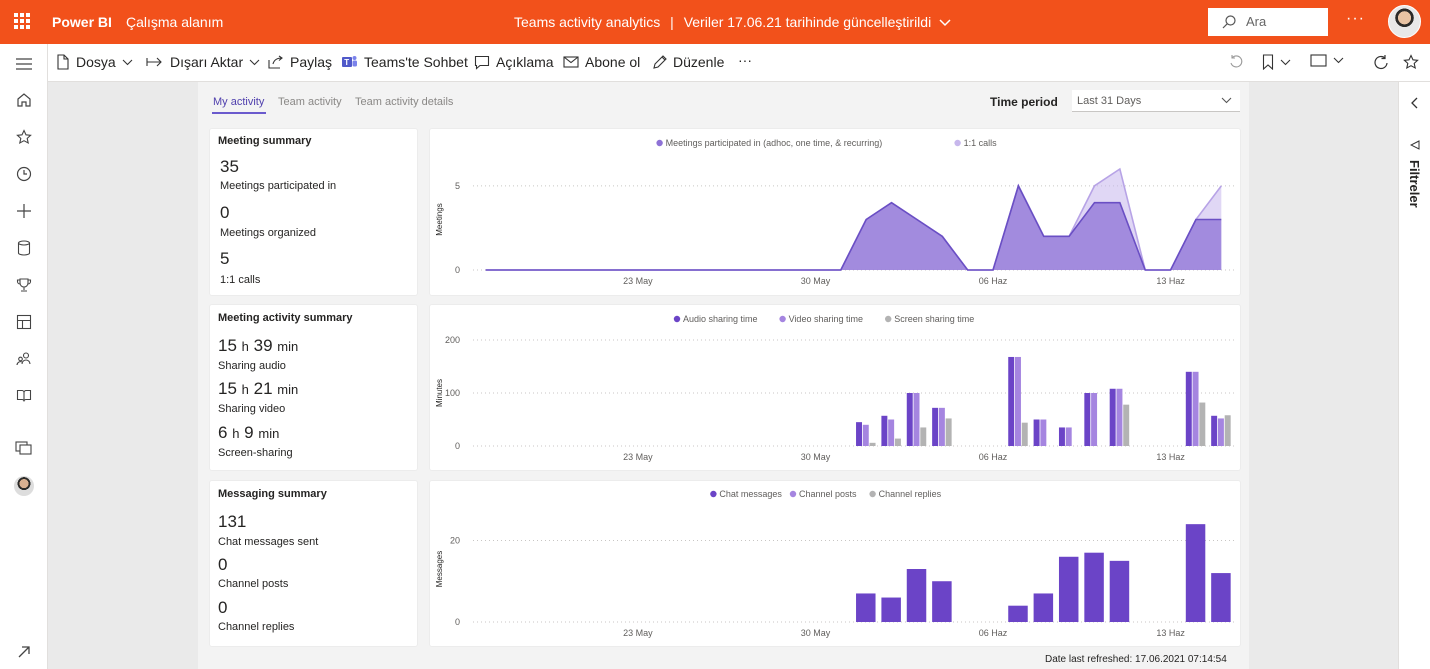 The width and height of the screenshot is (1430, 669). Describe the element at coordinates (203, 62) in the screenshot. I see `export-menu-button: Dışarı Aktar` at that location.